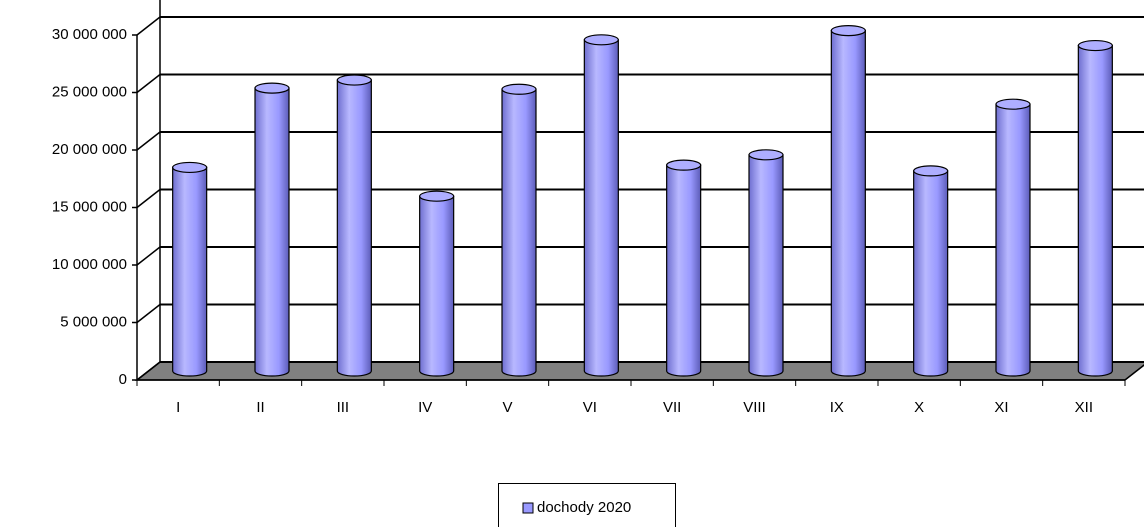 The width and height of the screenshot is (1144, 527). Describe the element at coordinates (89, 91) in the screenshot. I see `y-tick-label: 25 000 000` at that location.